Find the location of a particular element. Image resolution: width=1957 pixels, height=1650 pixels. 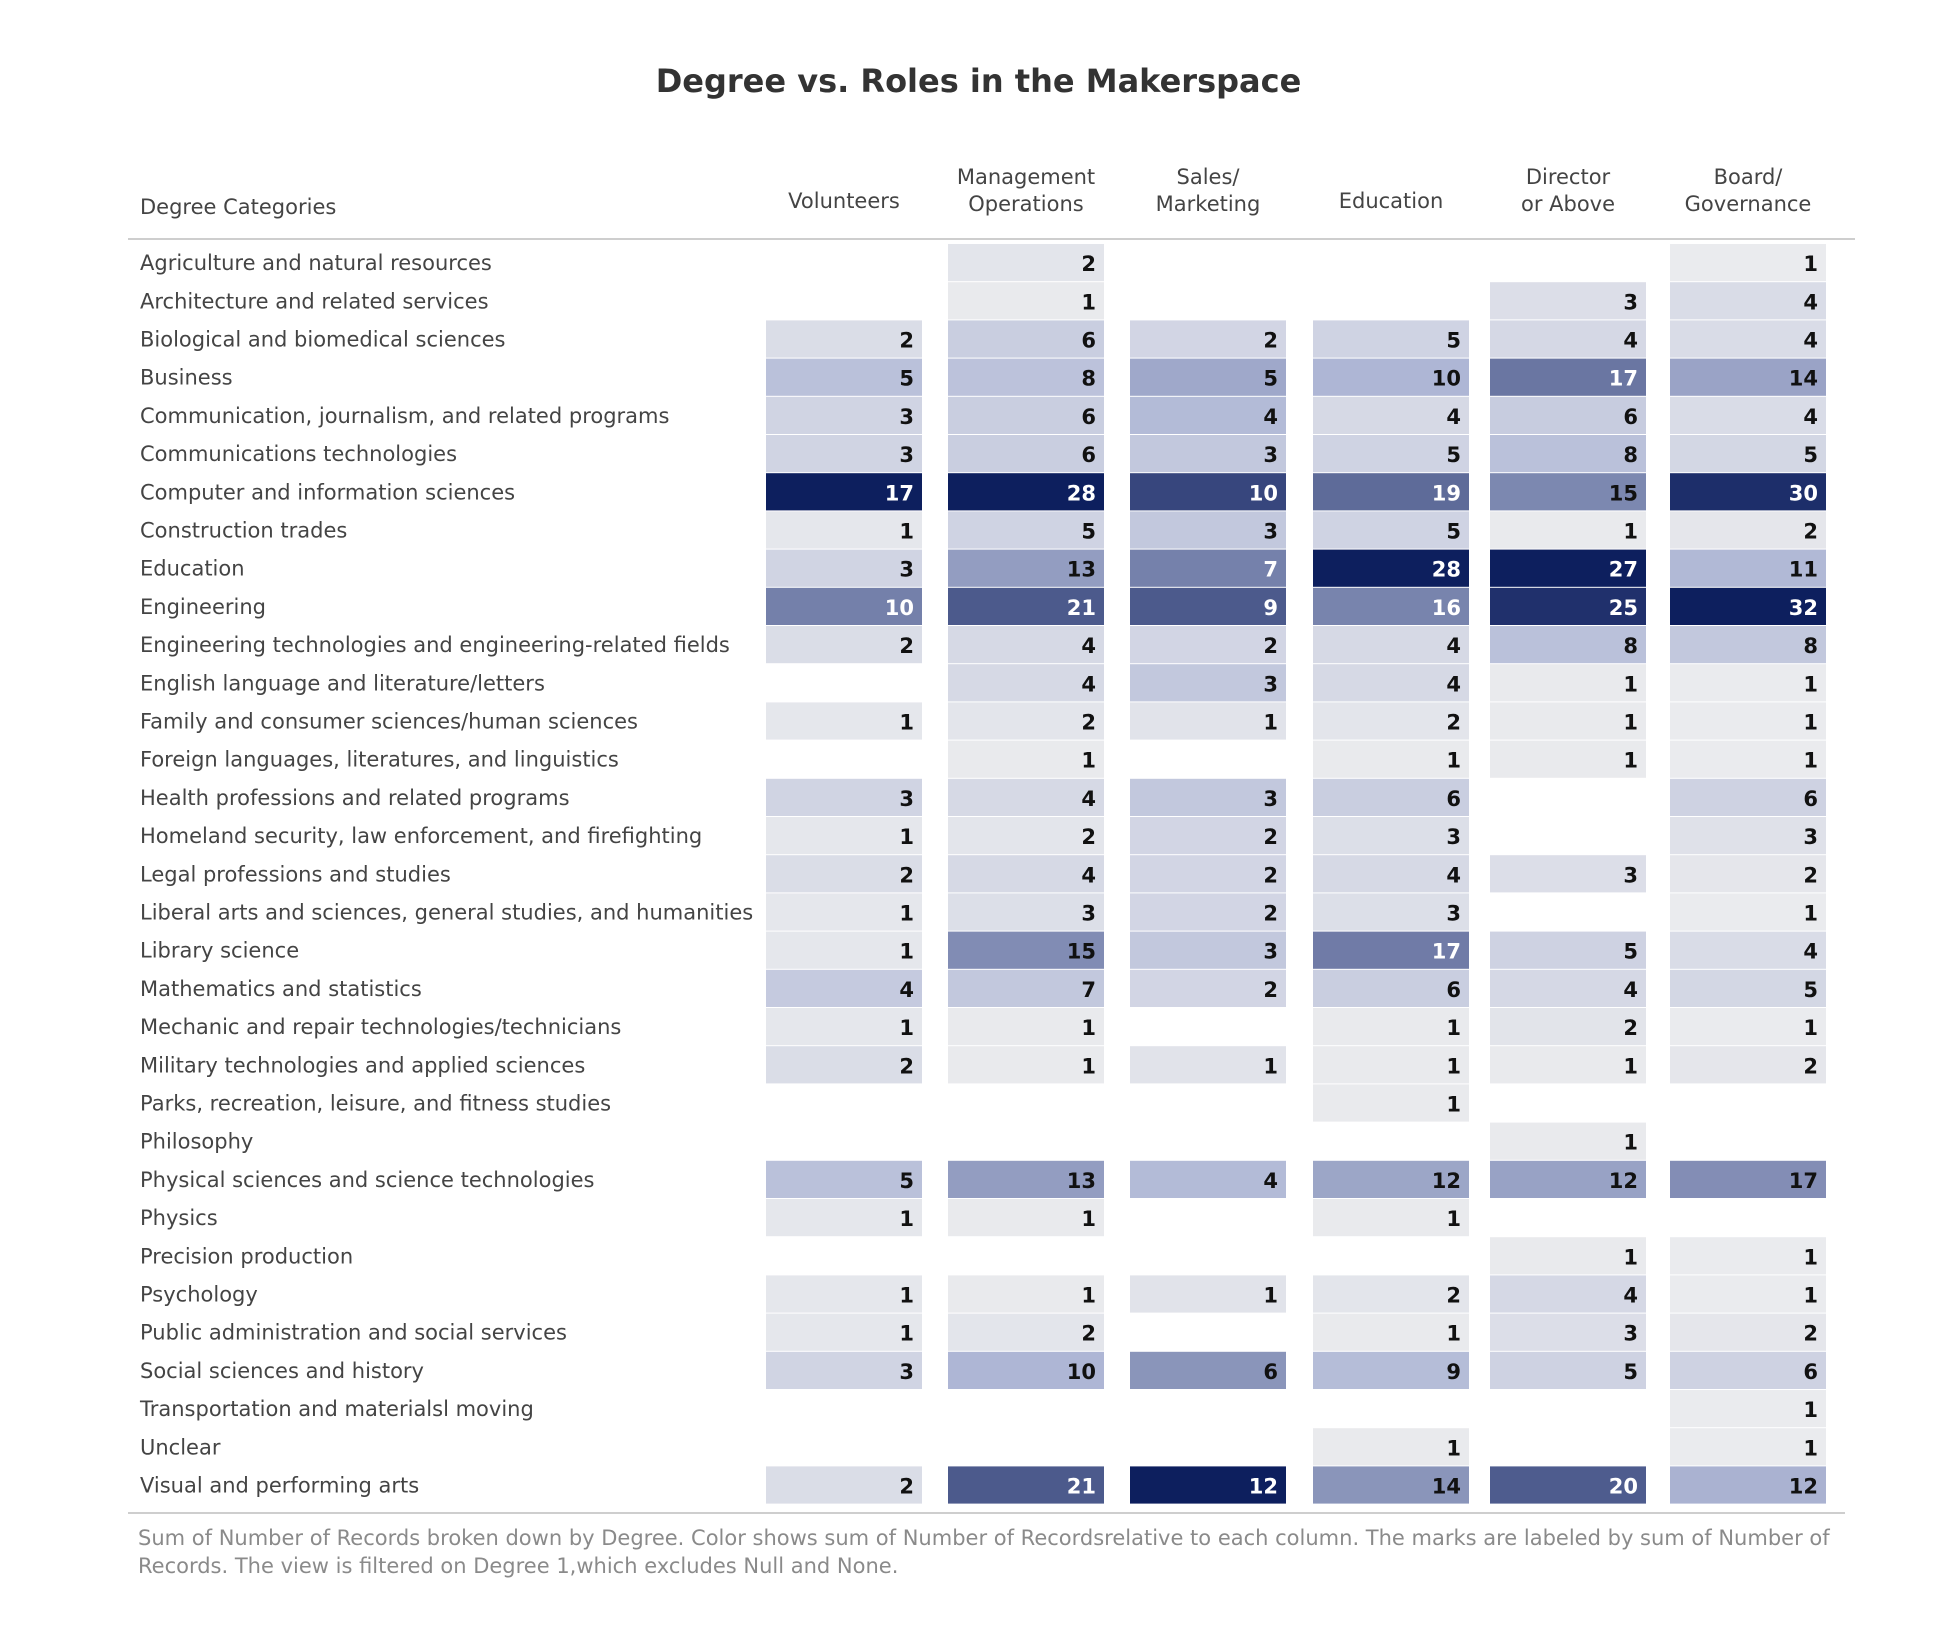

column-header-label: Sales/ is located at coordinates (1209, 177).